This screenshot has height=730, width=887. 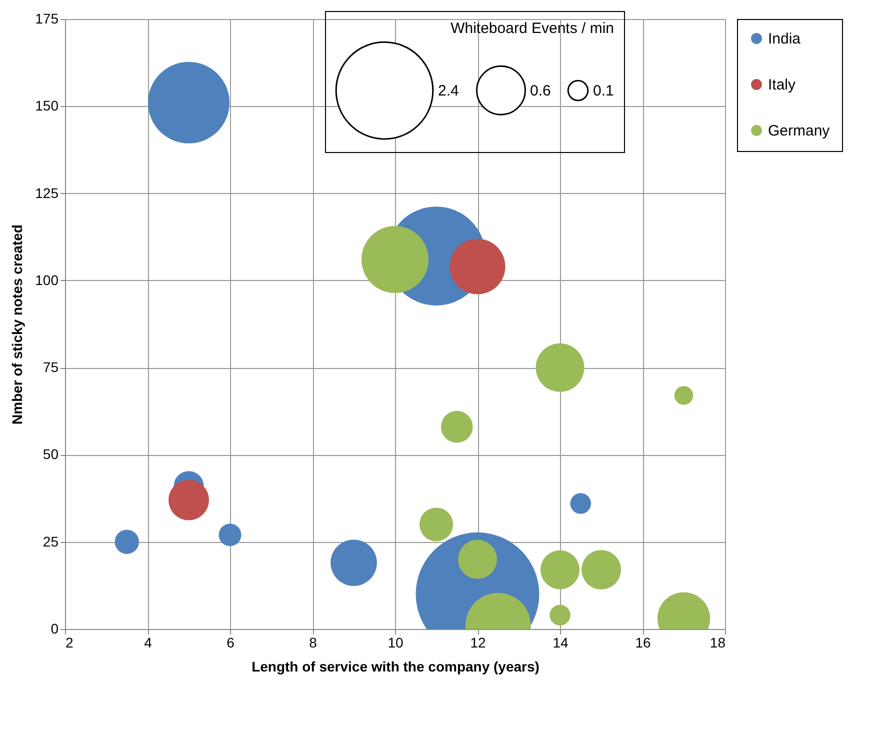 I want to click on x-tick-label: 18, so click(x=718, y=642).